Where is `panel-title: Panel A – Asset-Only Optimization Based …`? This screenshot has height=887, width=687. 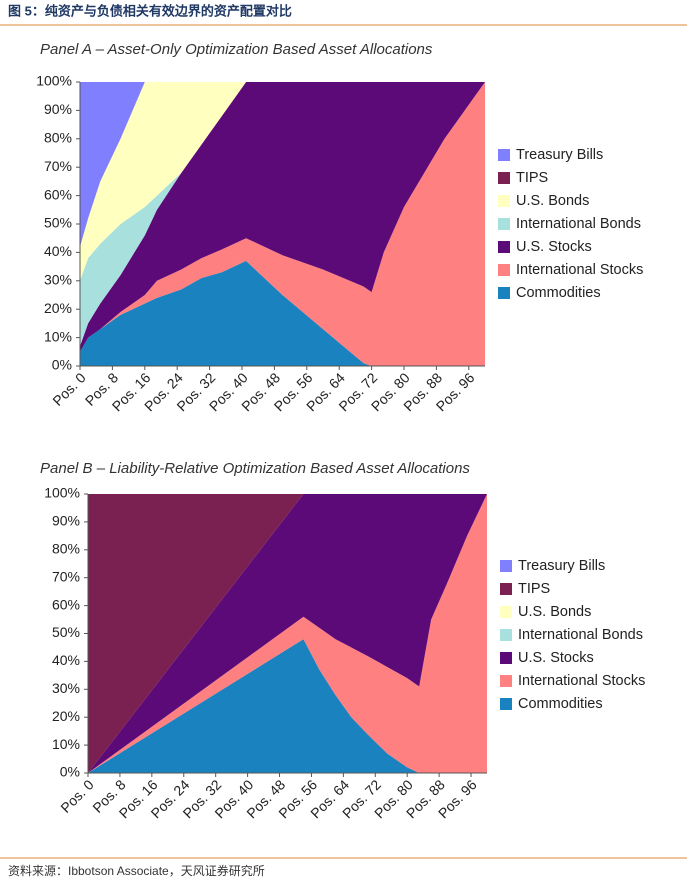
panel-title: Panel A – Asset-Only Optimization Based … is located at coordinates (236, 49).